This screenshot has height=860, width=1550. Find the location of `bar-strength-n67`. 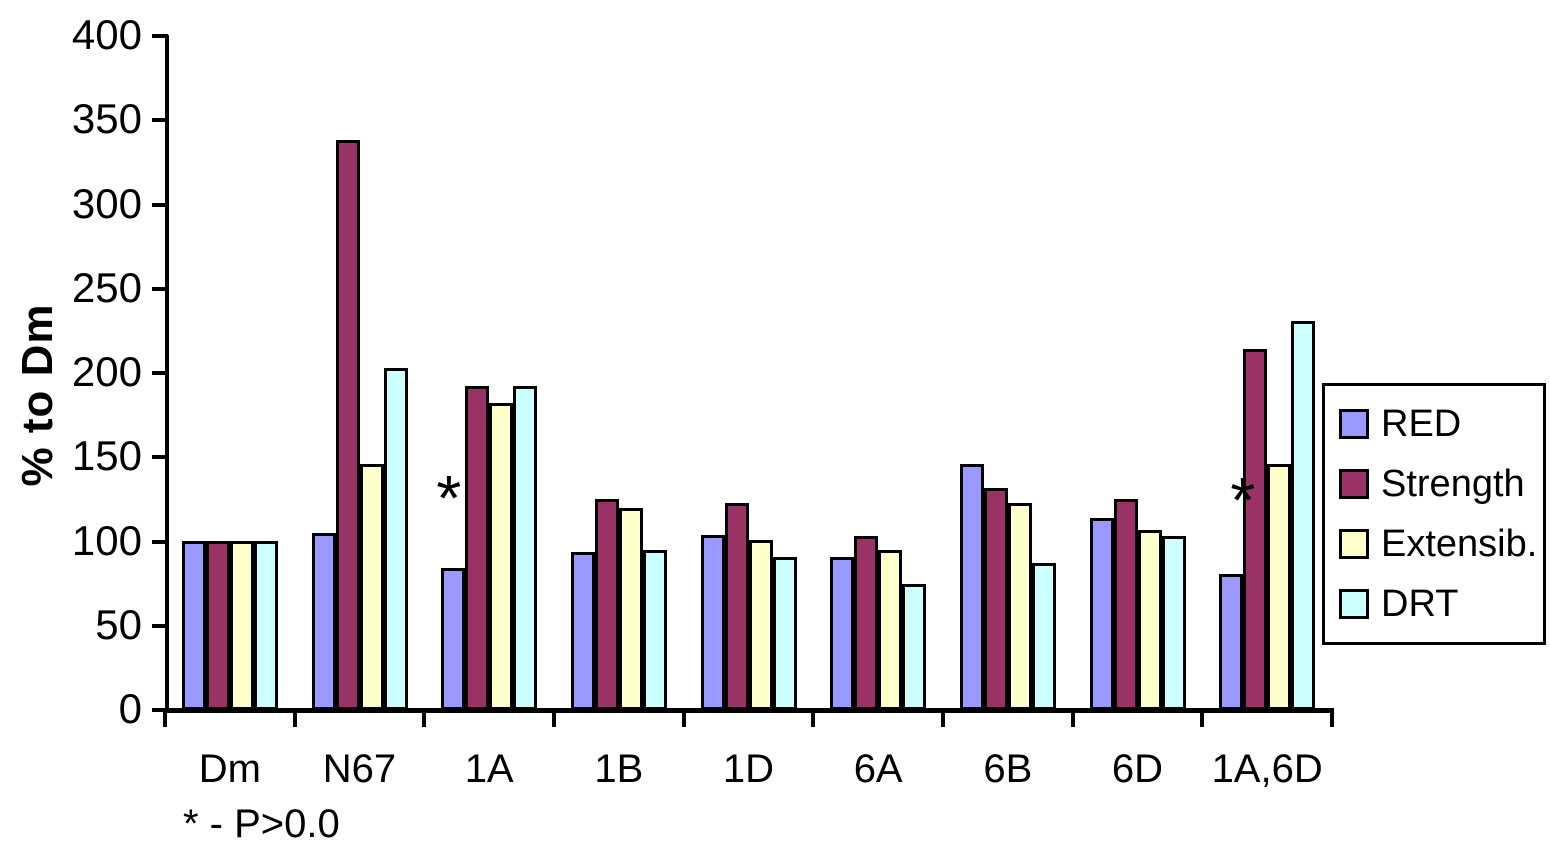

bar-strength-n67 is located at coordinates (348, 425).